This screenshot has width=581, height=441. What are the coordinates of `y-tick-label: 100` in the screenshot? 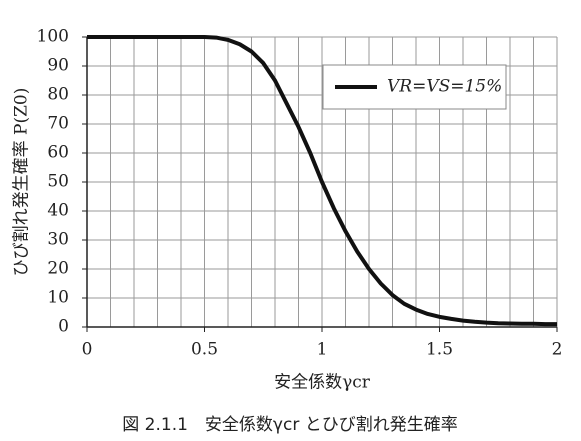 It's located at (53, 37).